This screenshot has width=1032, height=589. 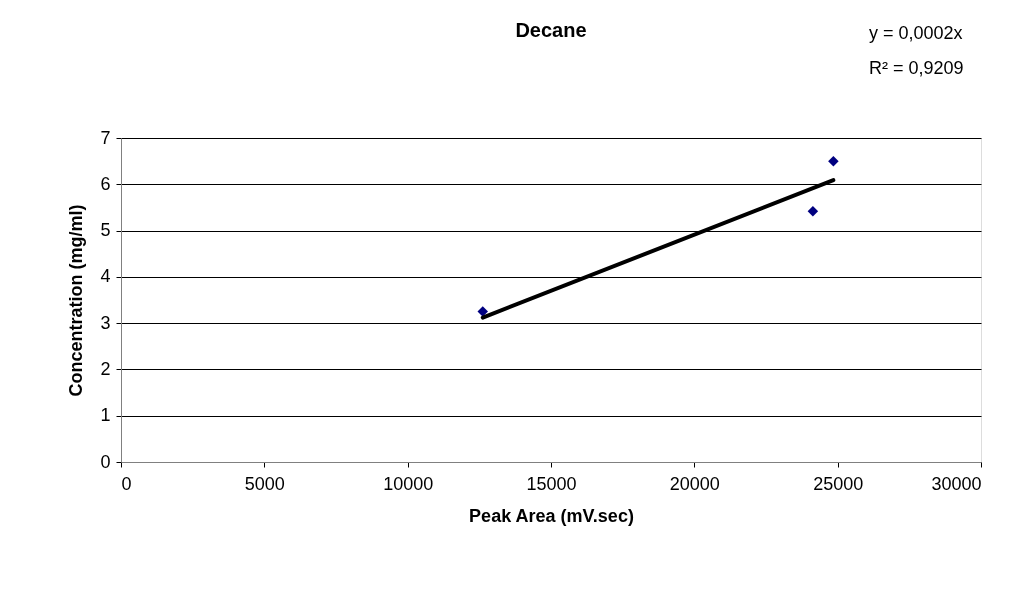 I want to click on y-tick-label: 0, so click(x=105, y=461).